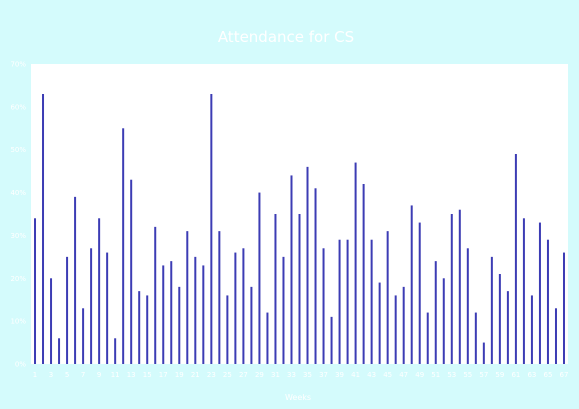 The height and width of the screenshot is (409, 579). Describe the element at coordinates (179, 375) in the screenshot. I see `x-tick-label: 19` at that location.